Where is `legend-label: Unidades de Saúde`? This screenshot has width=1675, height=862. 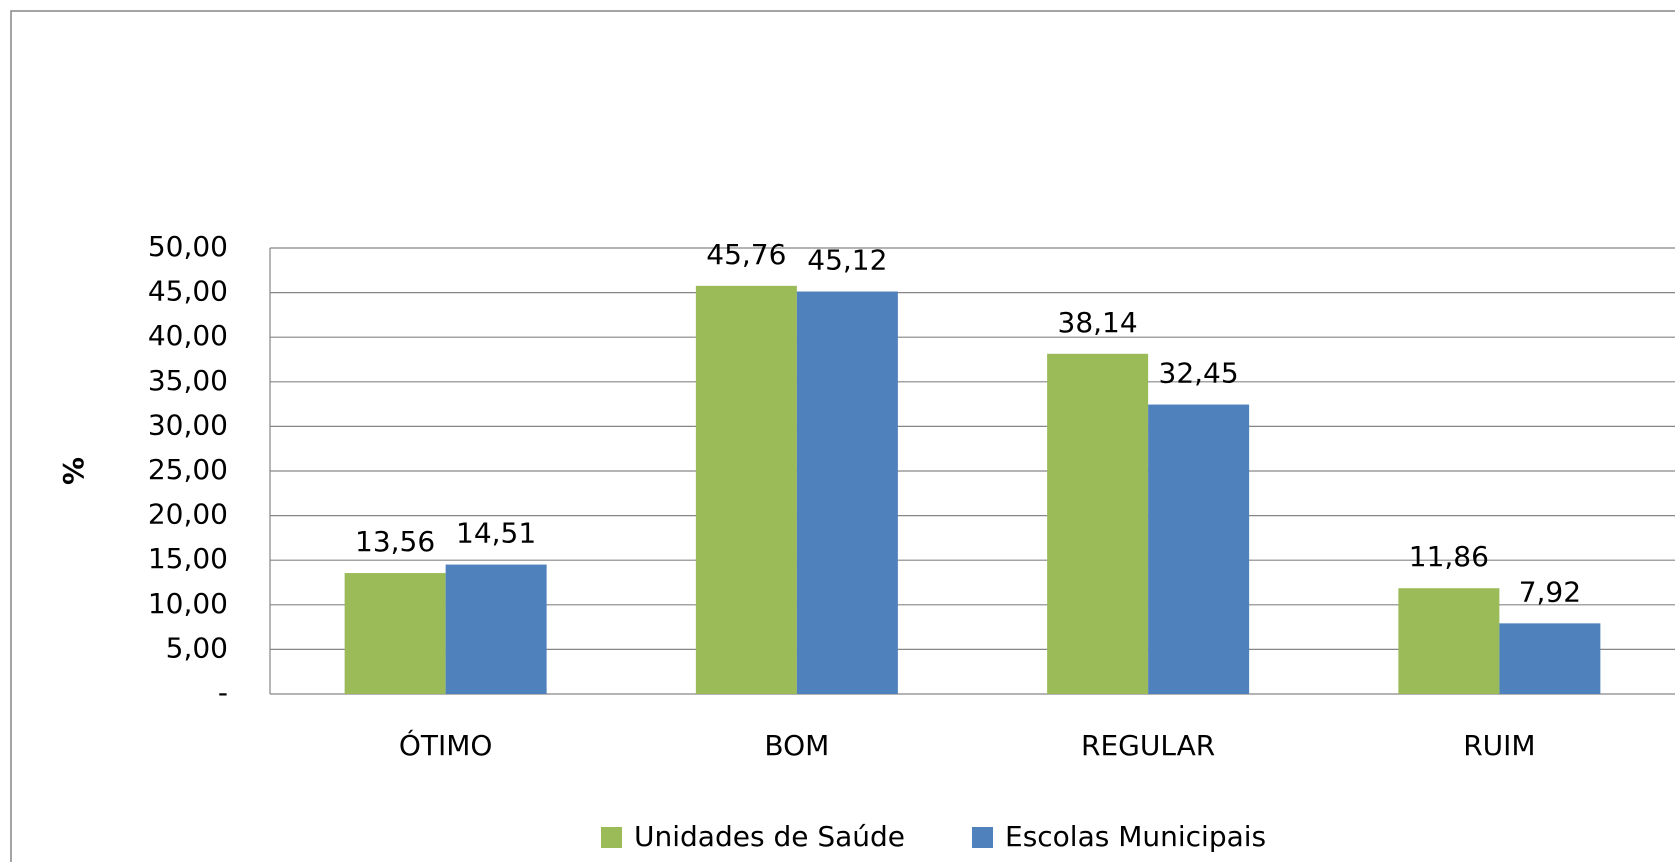 legend-label: Unidades de Saúde is located at coordinates (769, 836).